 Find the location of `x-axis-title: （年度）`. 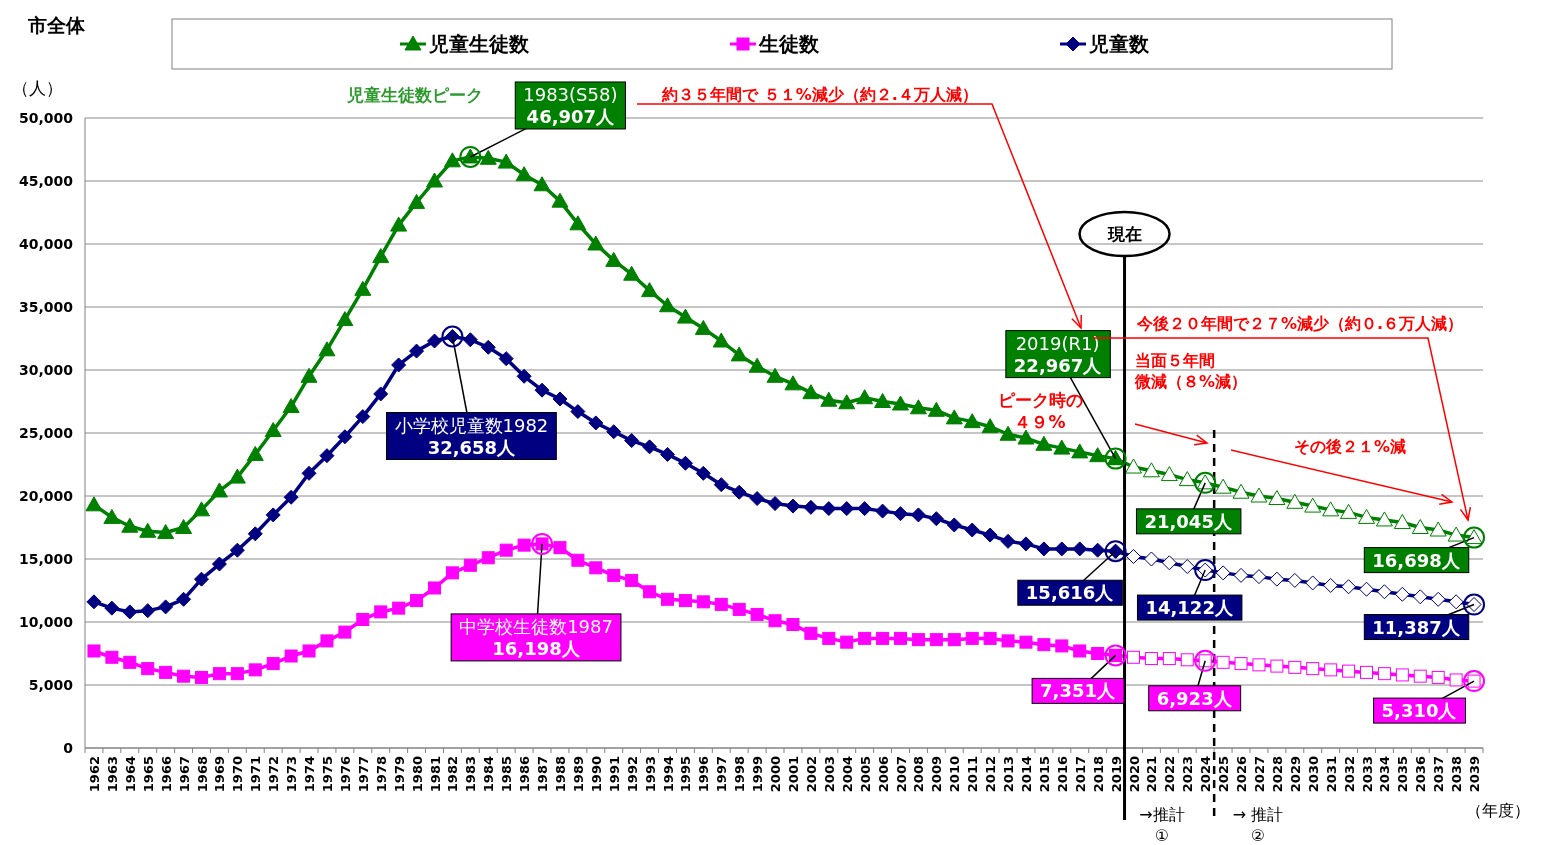

x-axis-title: （年度） is located at coordinates (1498, 810).